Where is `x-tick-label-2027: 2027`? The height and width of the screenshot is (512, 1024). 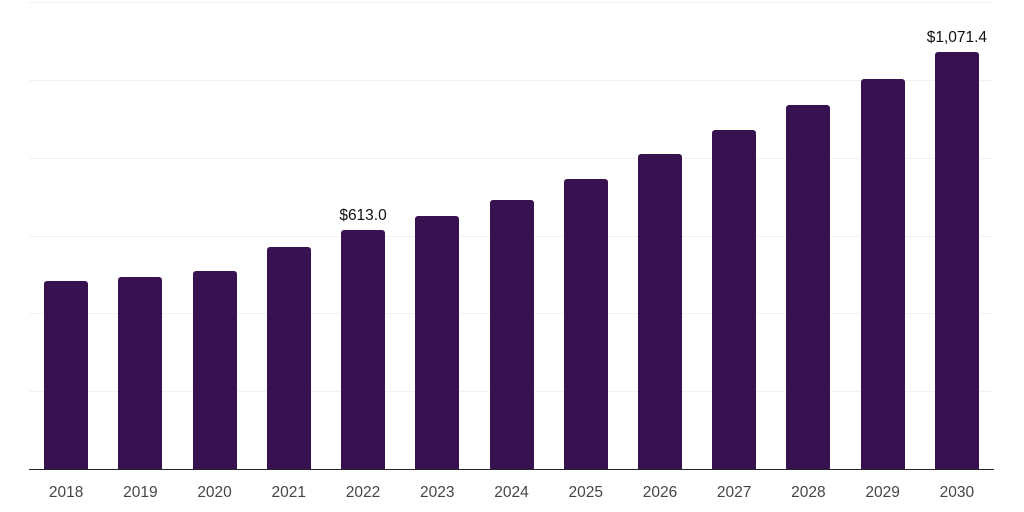
x-tick-label-2027: 2027 is located at coordinates (734, 492).